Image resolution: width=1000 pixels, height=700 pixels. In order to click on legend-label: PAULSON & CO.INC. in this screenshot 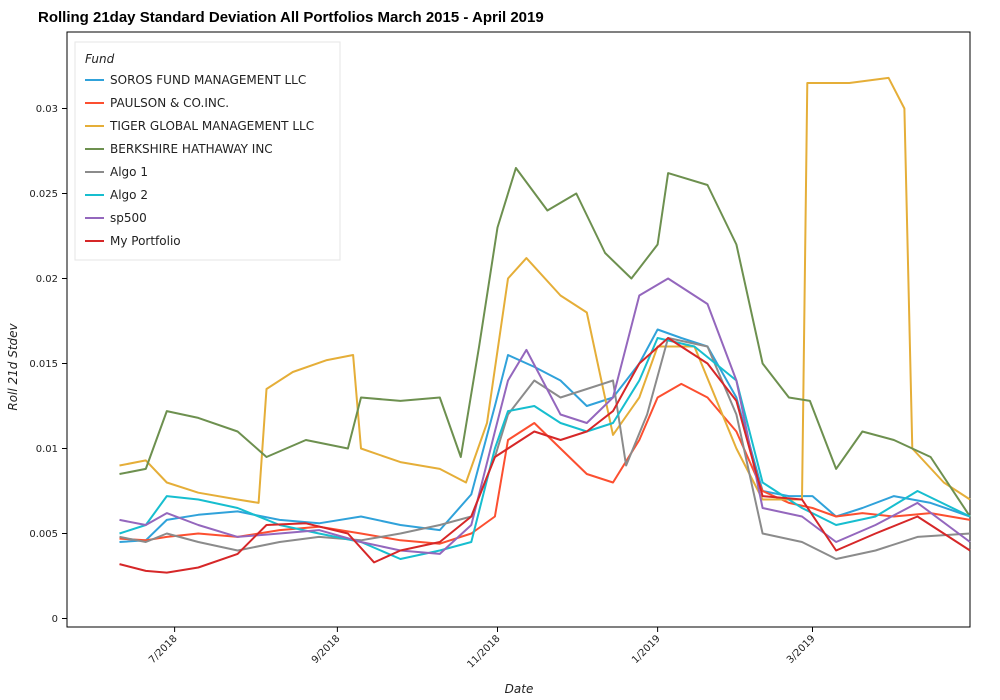, I will do `click(169, 103)`.